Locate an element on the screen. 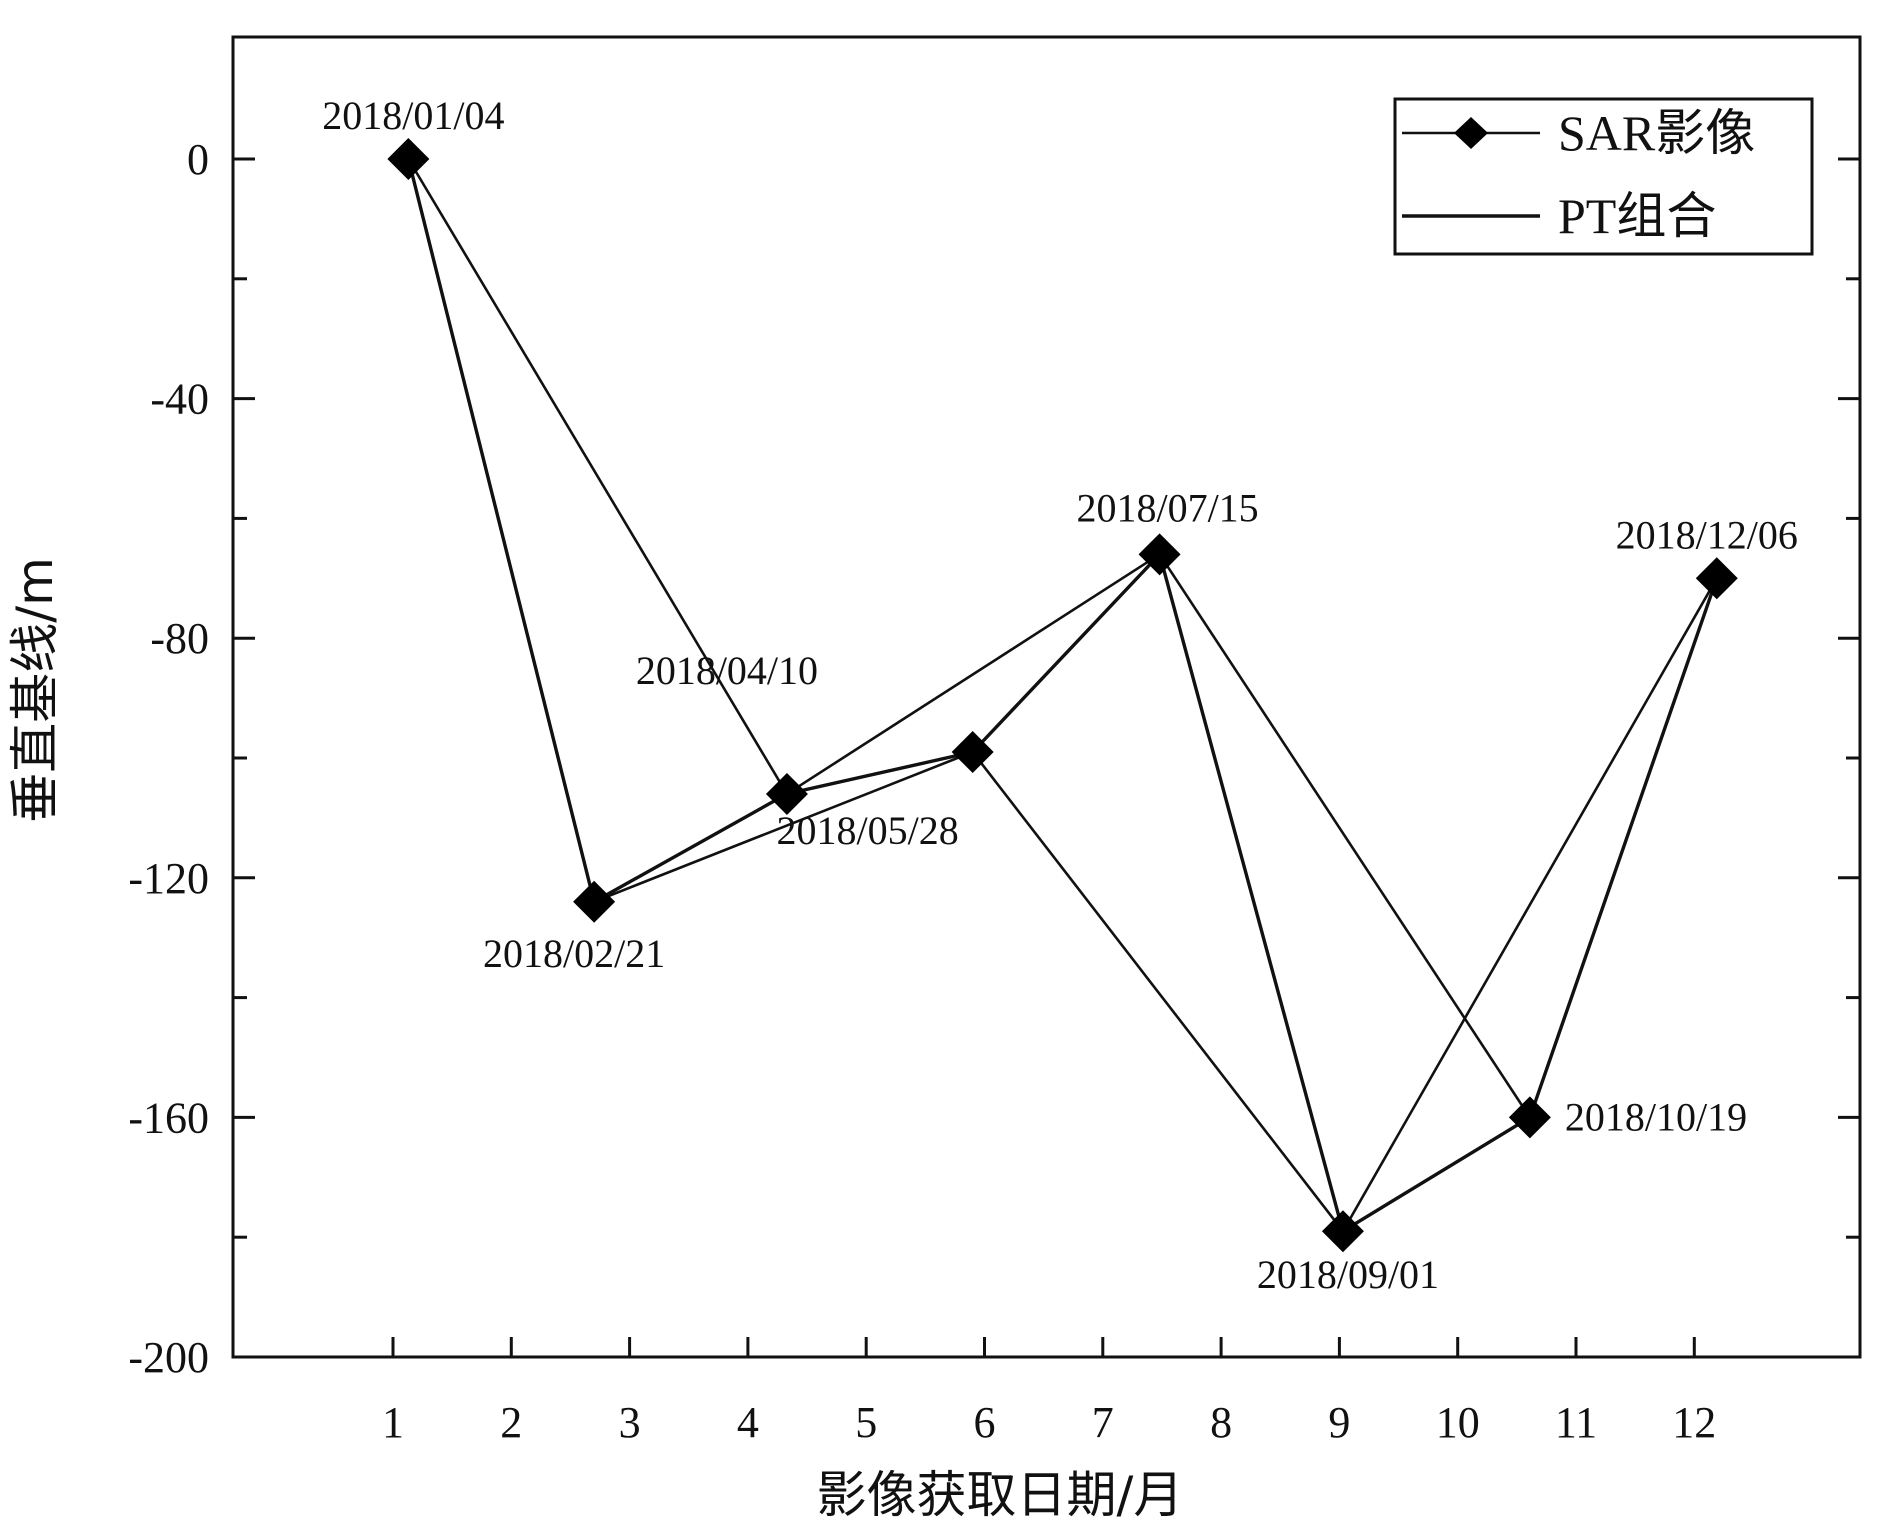 The image size is (1890, 1533). y-tick-label-0: 0 is located at coordinates (198, 159).